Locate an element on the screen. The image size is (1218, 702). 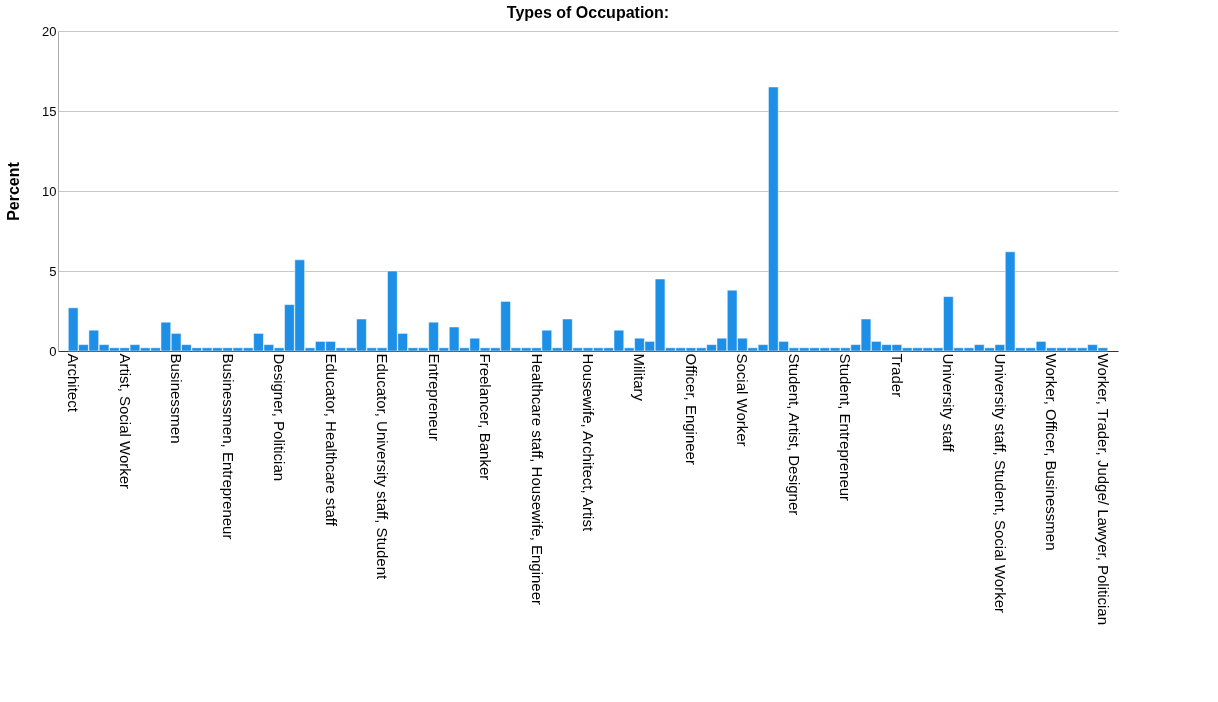
x-tick-label: Social Worker is located at coordinates (743, 400).